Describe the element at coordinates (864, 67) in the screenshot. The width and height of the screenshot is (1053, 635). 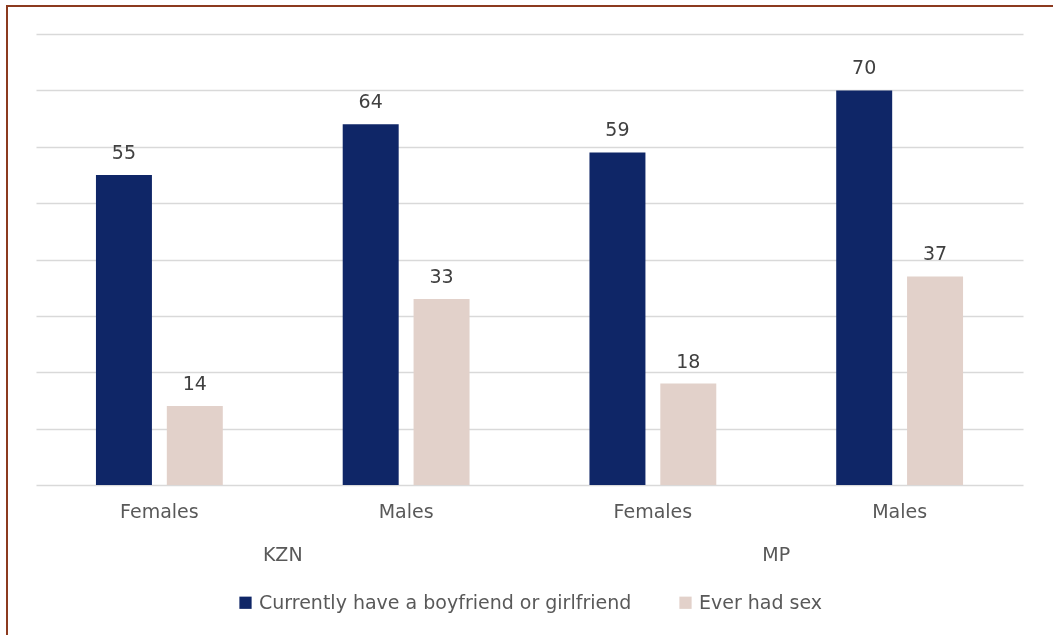
I see `data-label: 70` at that location.